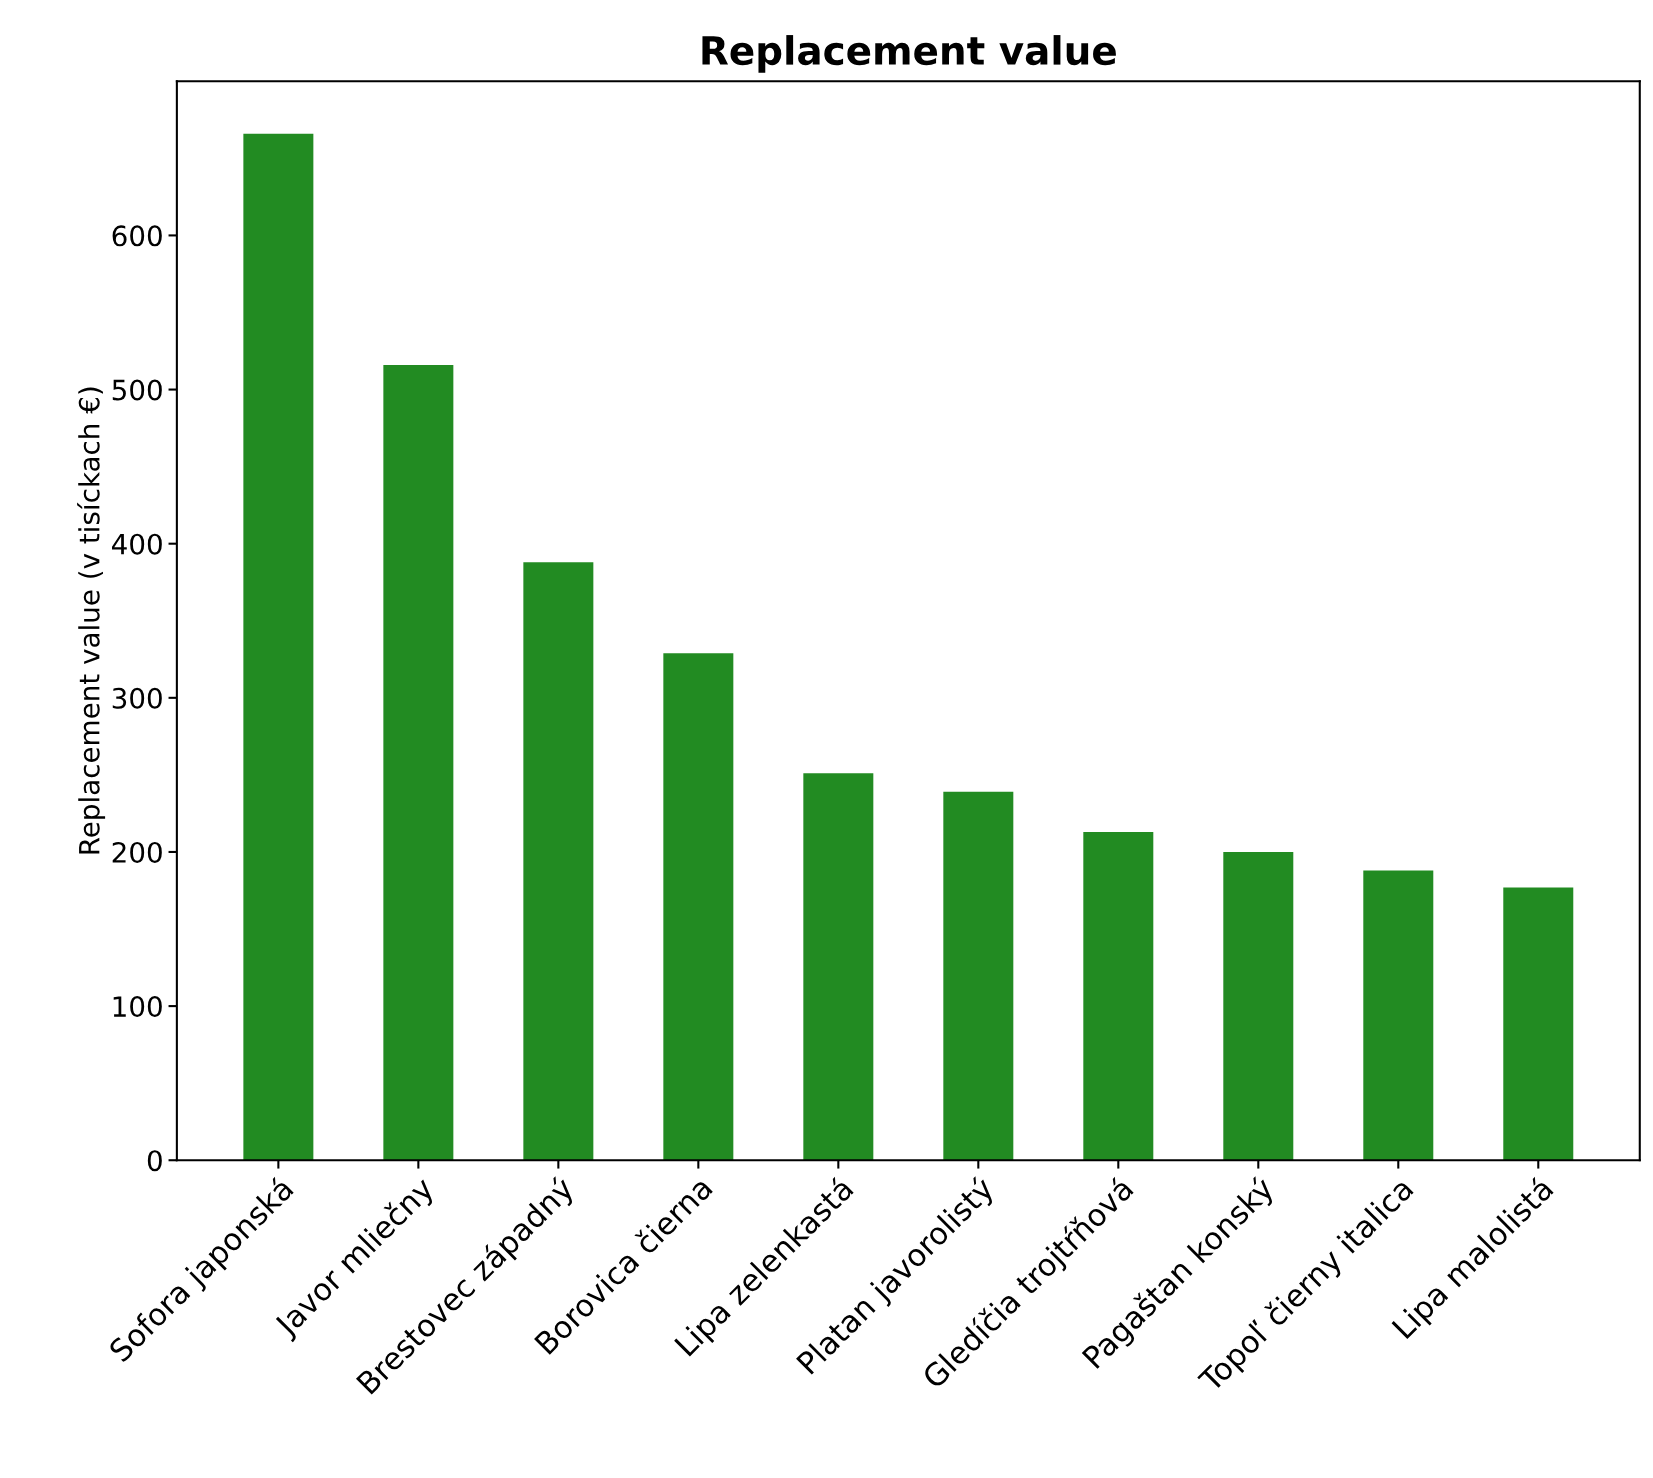 The height and width of the screenshot is (1478, 1653). I want to click on y-tick-label: 200, so click(137, 852).